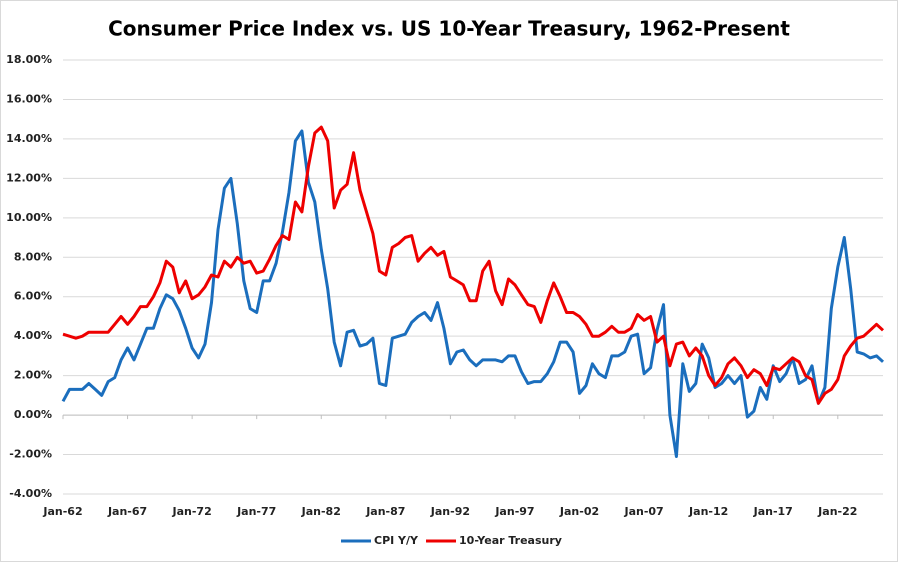  What do you see at coordinates (29, 138) in the screenshot?
I see `y-tick-label: 14.00%` at bounding box center [29, 138].